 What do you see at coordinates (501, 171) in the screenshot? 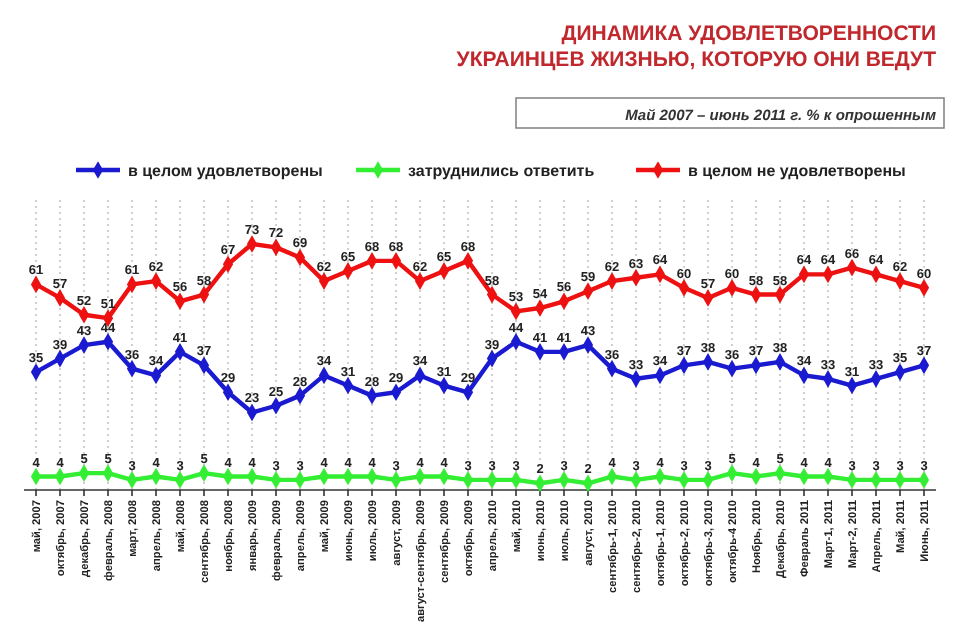
I see `legend-label: затруднились ответить` at bounding box center [501, 171].